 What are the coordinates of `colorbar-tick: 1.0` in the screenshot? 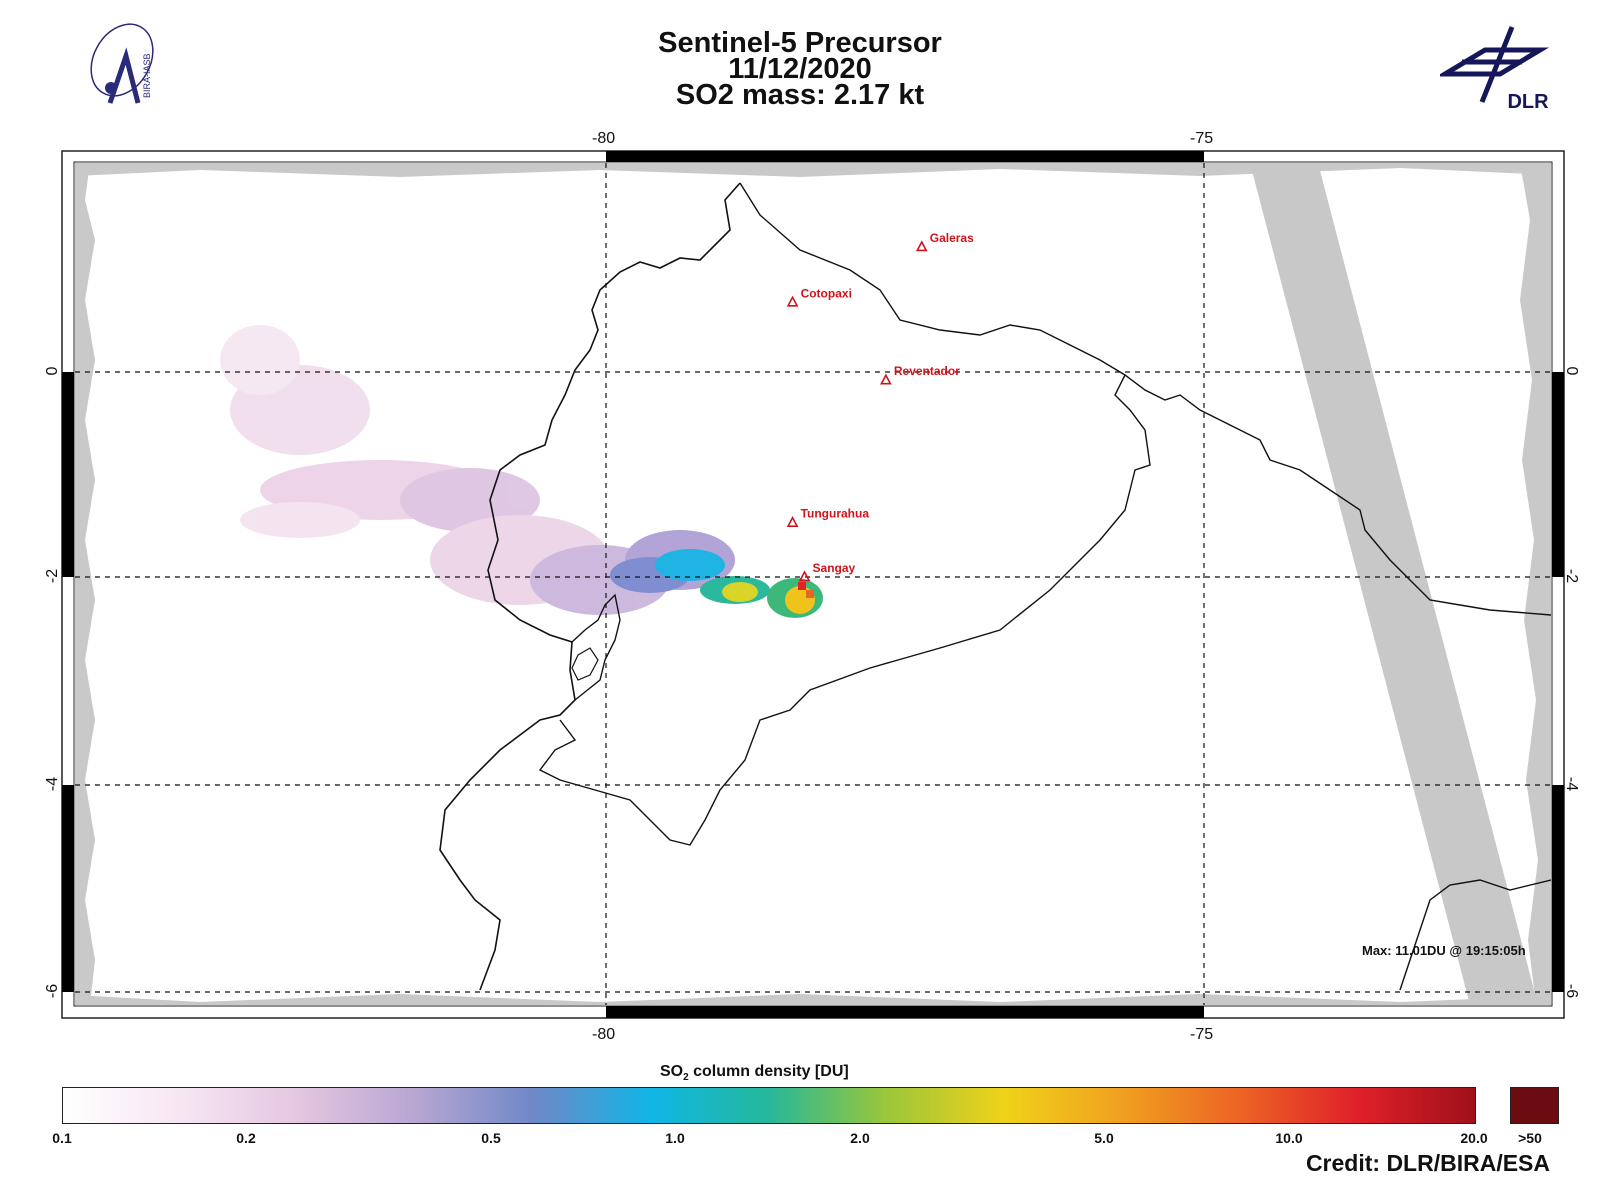 It's located at (675, 1138).